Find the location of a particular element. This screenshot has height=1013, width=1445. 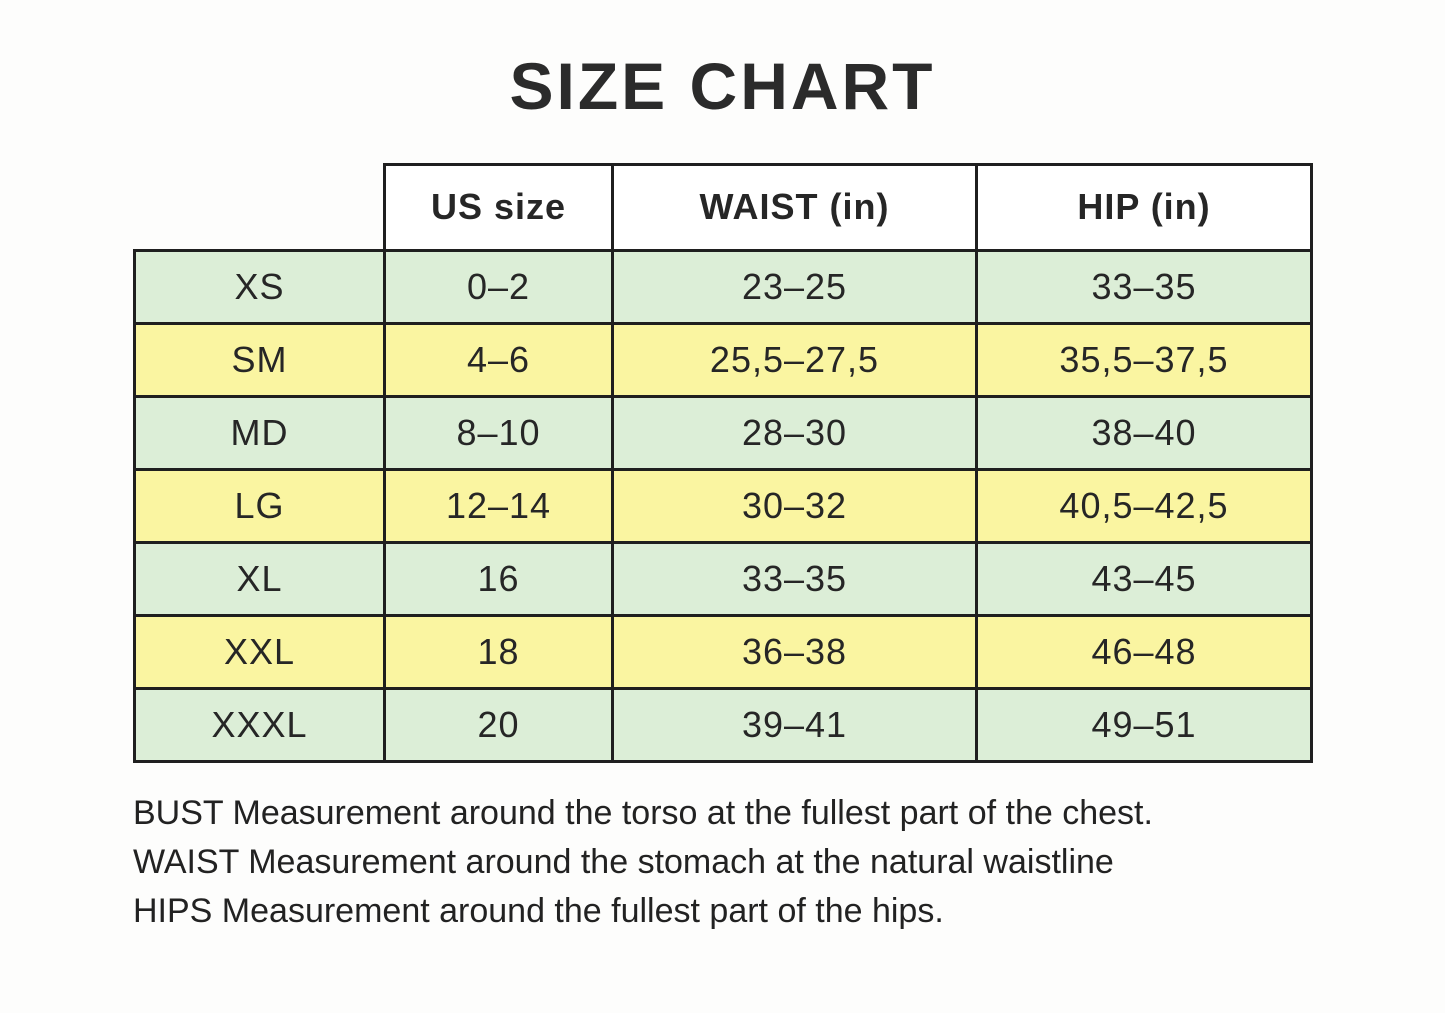

size-label-cell: XXL is located at coordinates (259, 651).